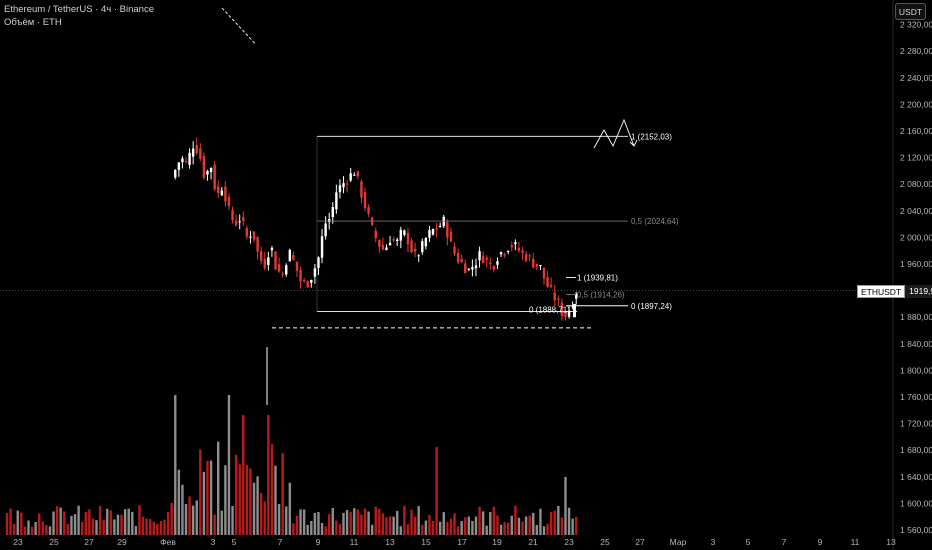 This screenshot has height=550, width=932. What do you see at coordinates (122, 542) in the screenshot?
I see `time-tick-label: 29` at bounding box center [122, 542].